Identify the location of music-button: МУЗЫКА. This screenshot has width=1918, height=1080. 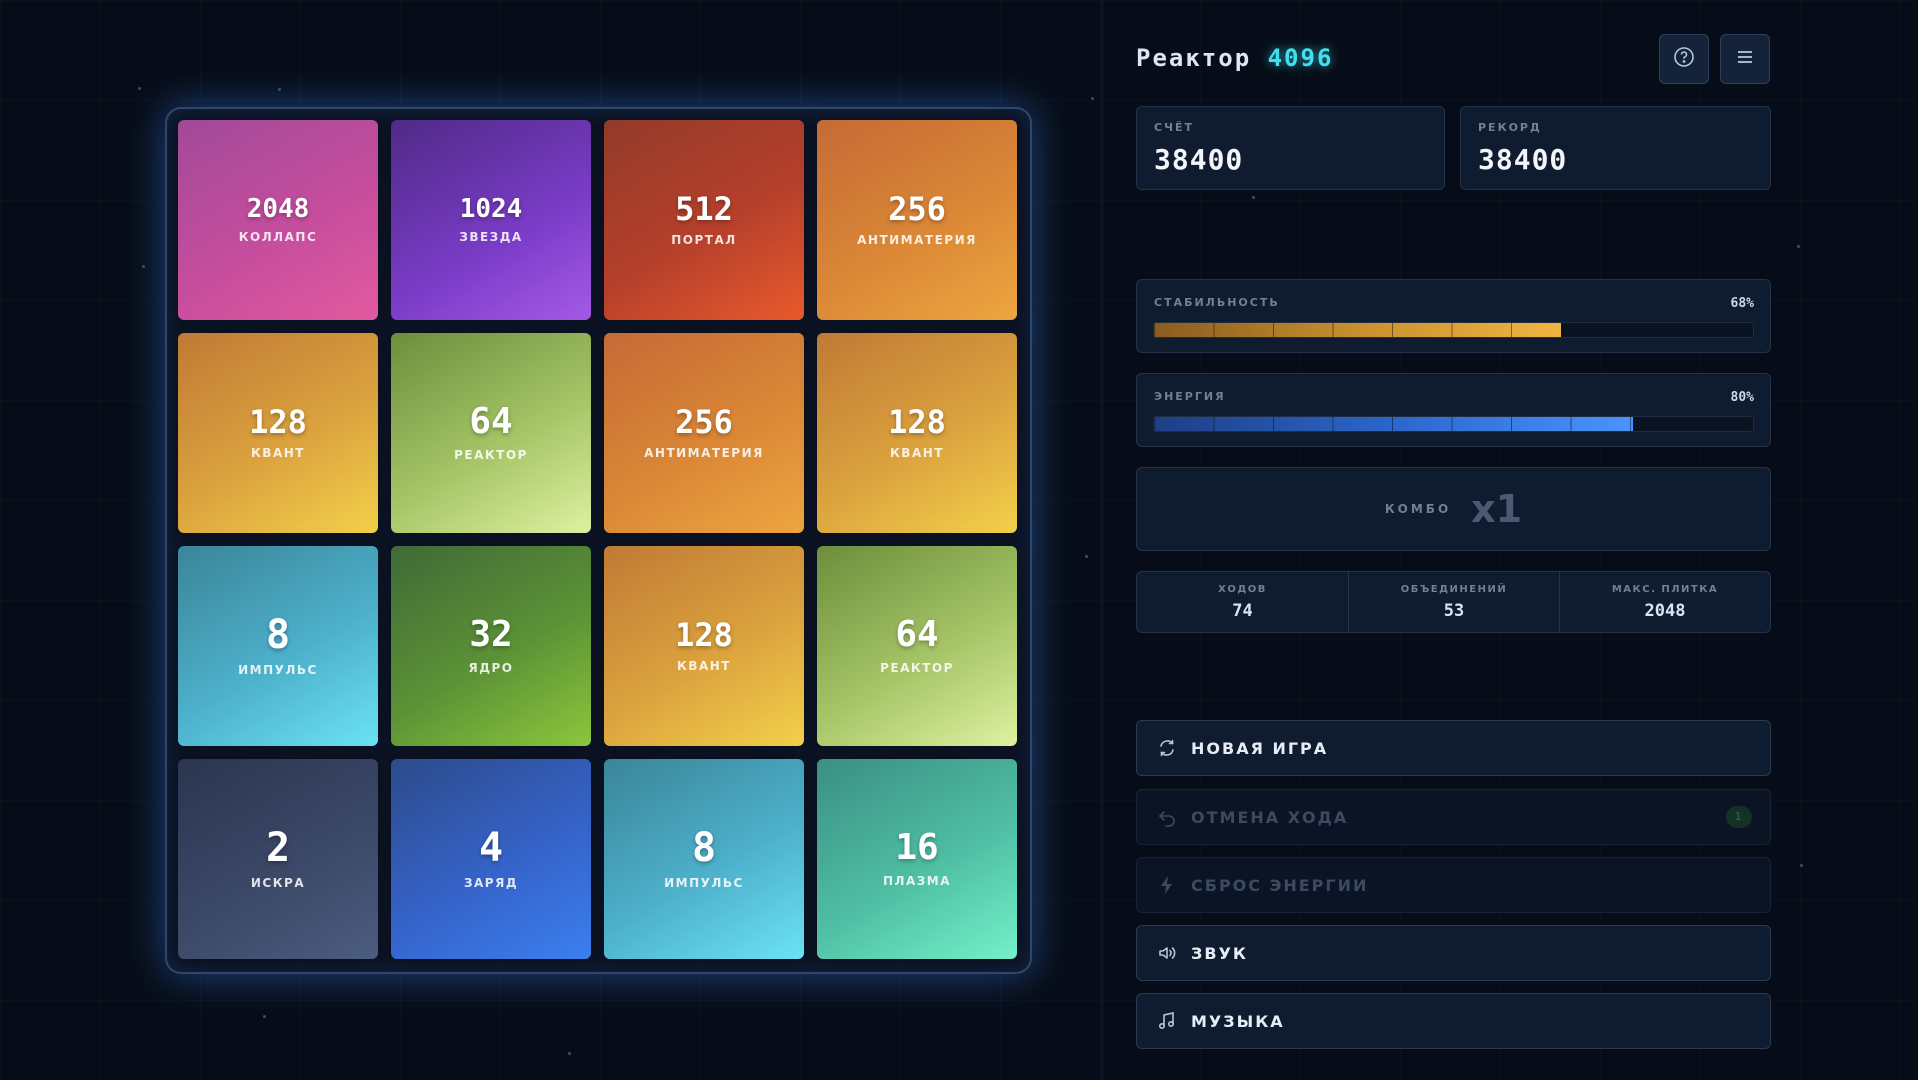
(1453, 1021).